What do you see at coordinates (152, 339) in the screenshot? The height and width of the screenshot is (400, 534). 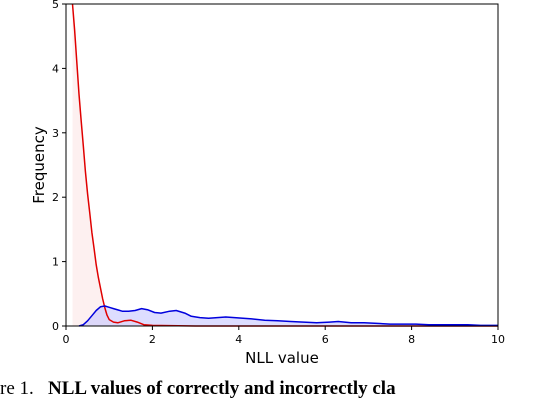 I see `x-tick-label: 2` at bounding box center [152, 339].